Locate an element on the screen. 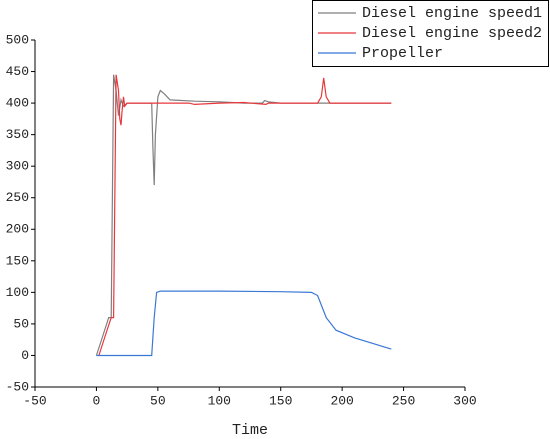 The width and height of the screenshot is (550, 439). y-tick-label: 300 is located at coordinates (17, 166).